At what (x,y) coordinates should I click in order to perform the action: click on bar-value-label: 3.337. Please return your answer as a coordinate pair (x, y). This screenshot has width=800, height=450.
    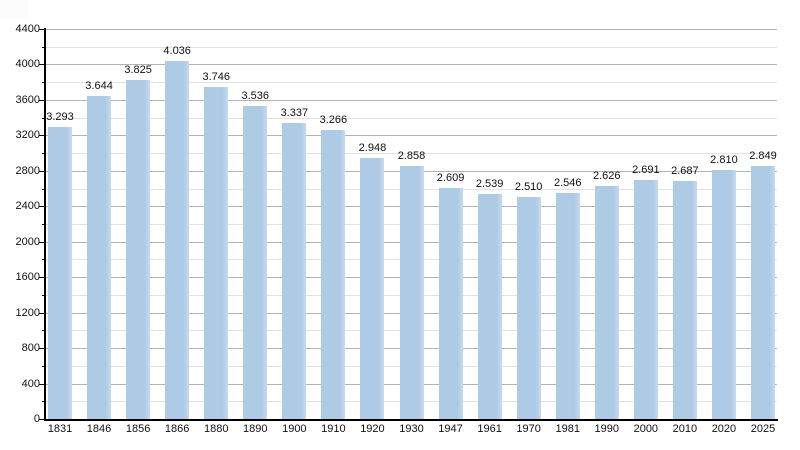
    Looking at the image, I should click on (294, 113).